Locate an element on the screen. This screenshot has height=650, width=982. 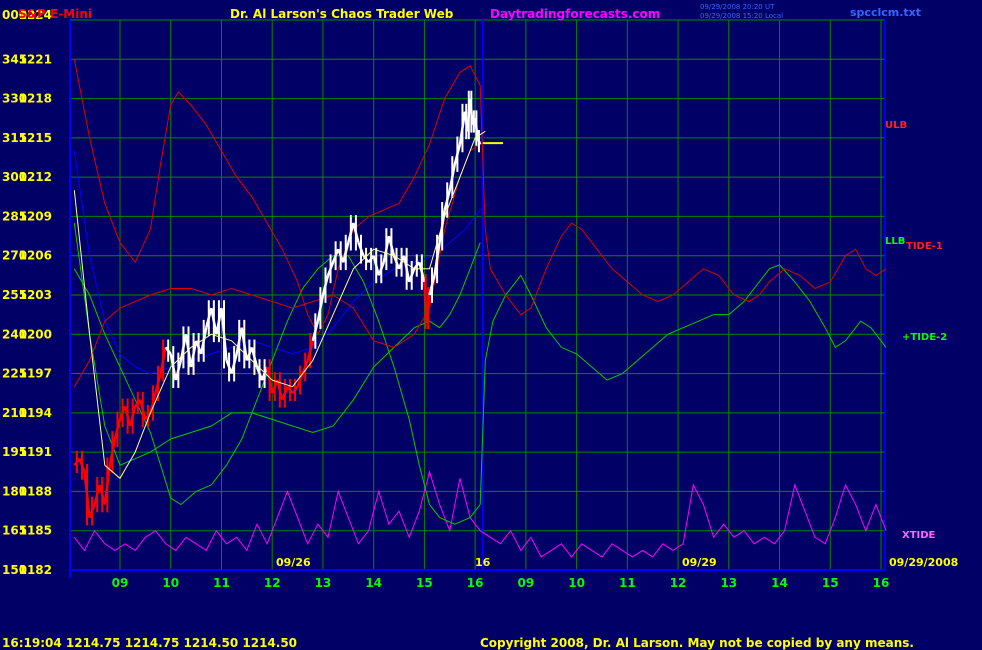
price-tick-label: 1194 is located at coordinates (35, 413).